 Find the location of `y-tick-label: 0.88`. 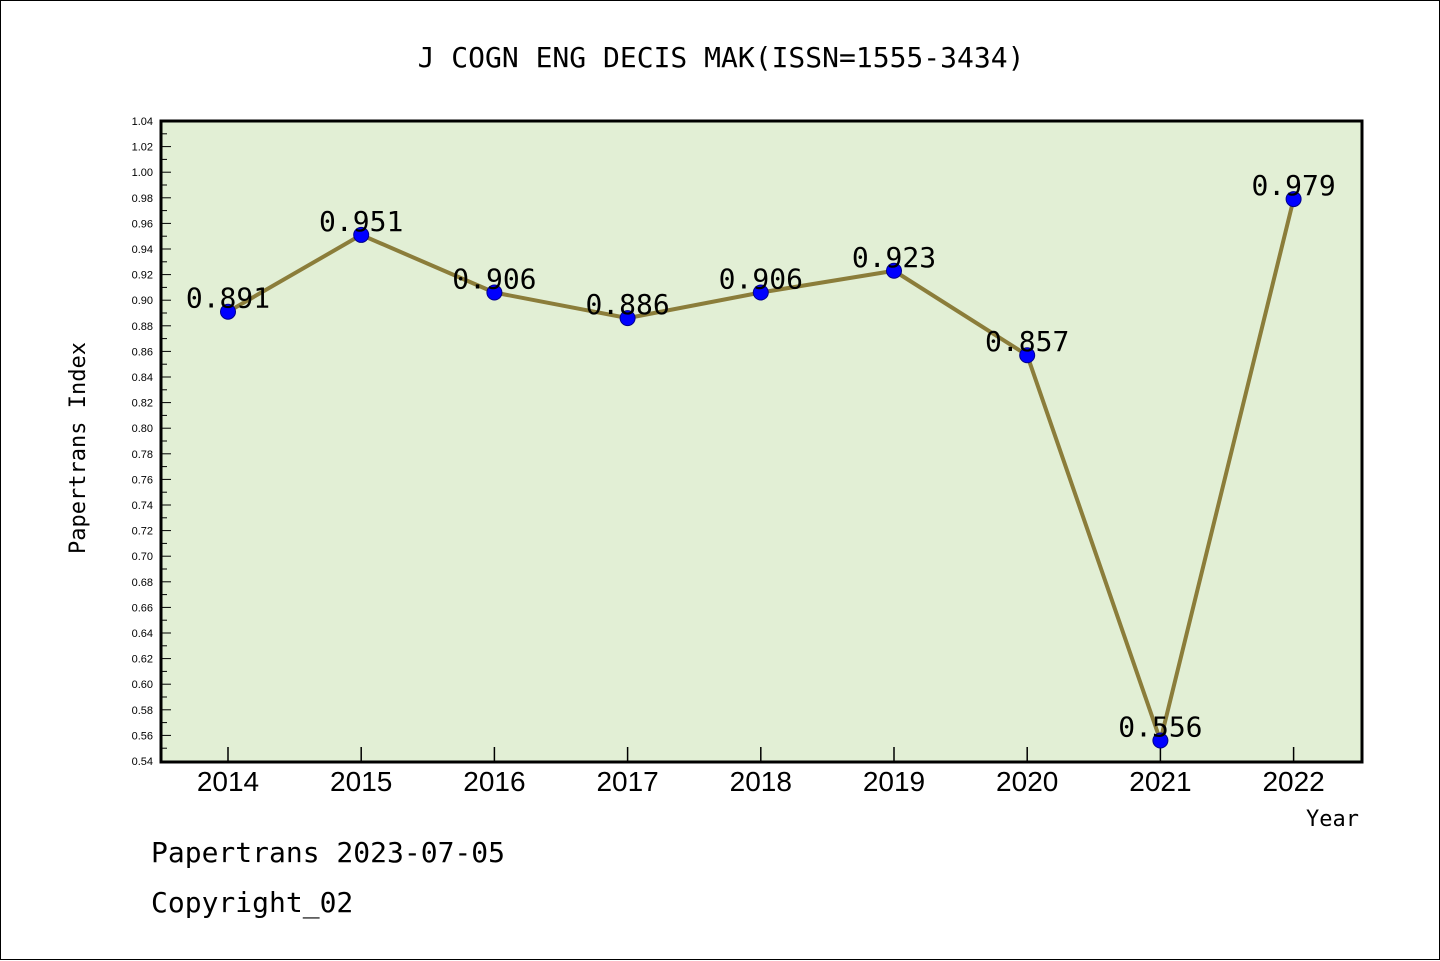

y-tick-label: 0.88 is located at coordinates (142, 327).